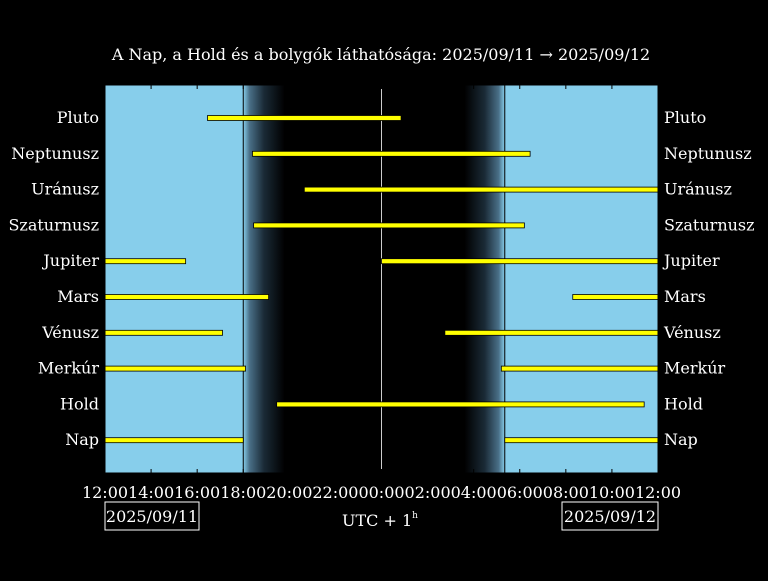 The width and height of the screenshot is (768, 581). What do you see at coordinates (78, 296) in the screenshot?
I see `row-label-left-6: Mars` at bounding box center [78, 296].